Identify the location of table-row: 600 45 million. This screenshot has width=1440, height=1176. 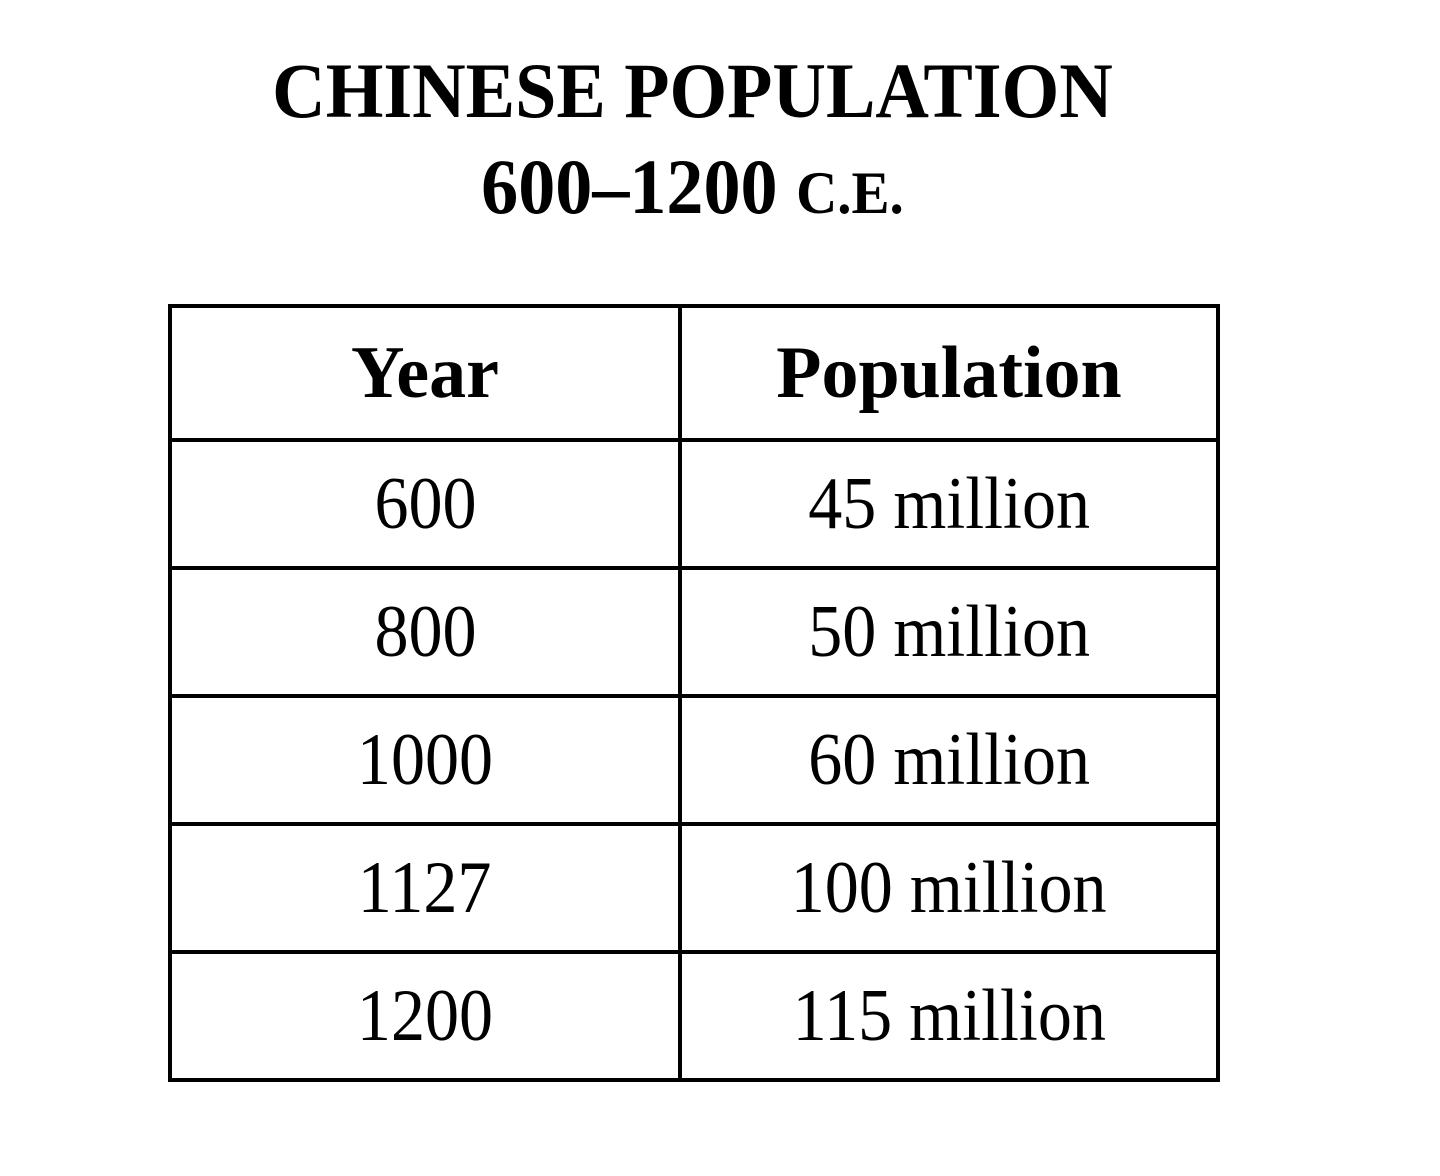
(694, 504).